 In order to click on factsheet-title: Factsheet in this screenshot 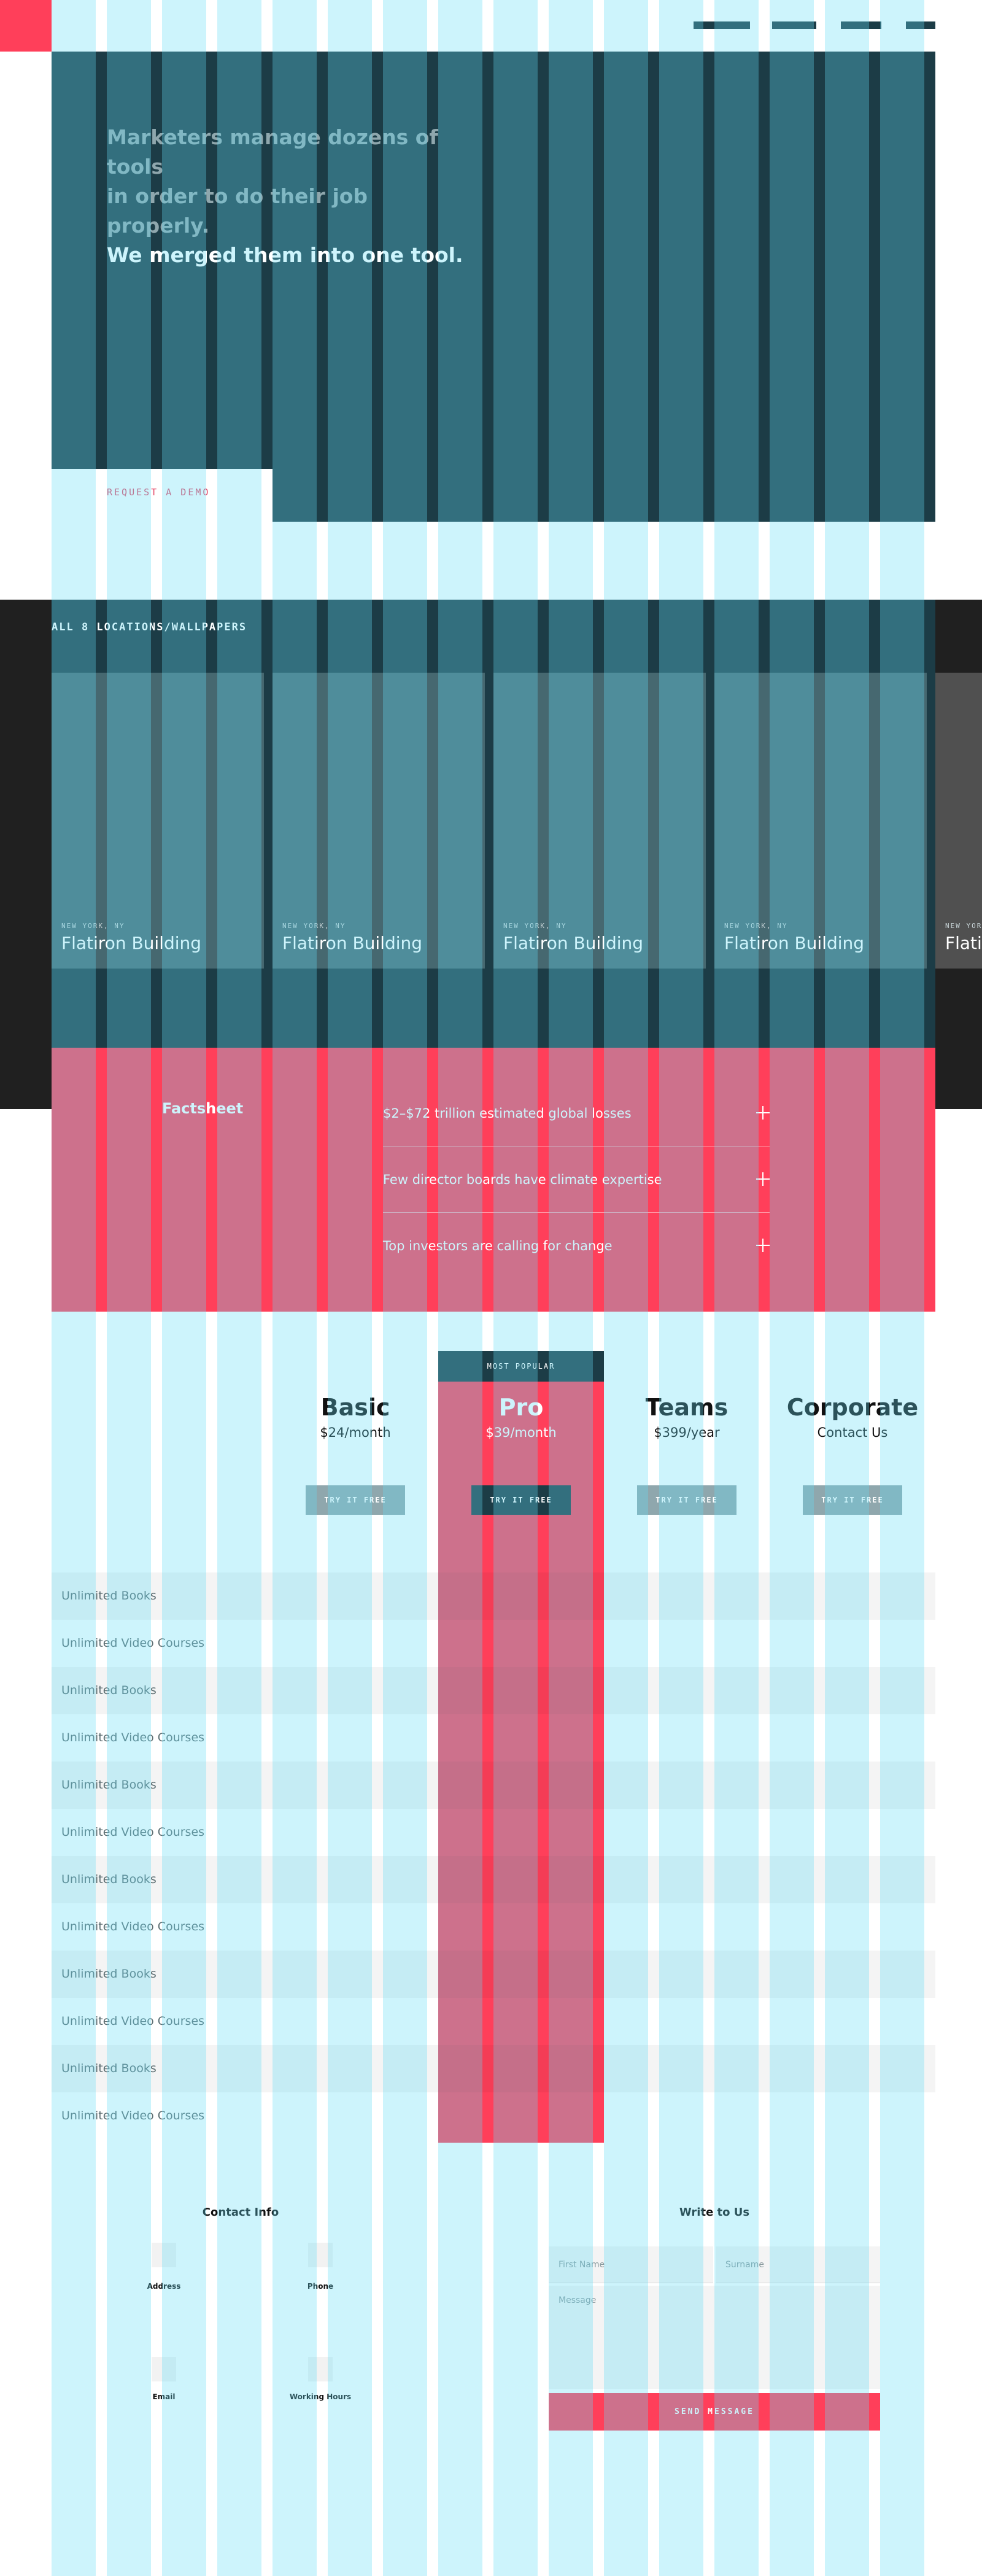, I will do `click(203, 1108)`.